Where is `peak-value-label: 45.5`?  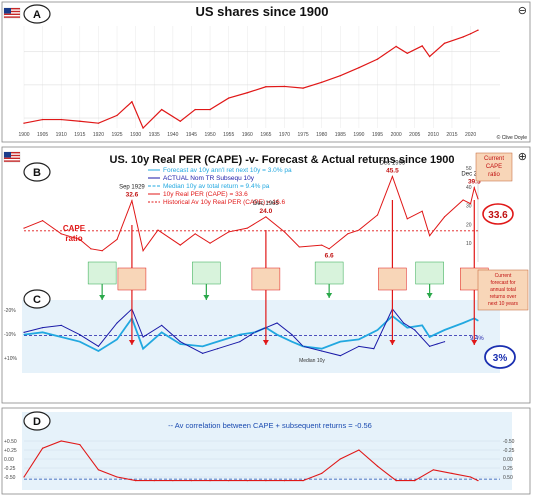
peak-value-label: 45.5 is located at coordinates (392, 170).